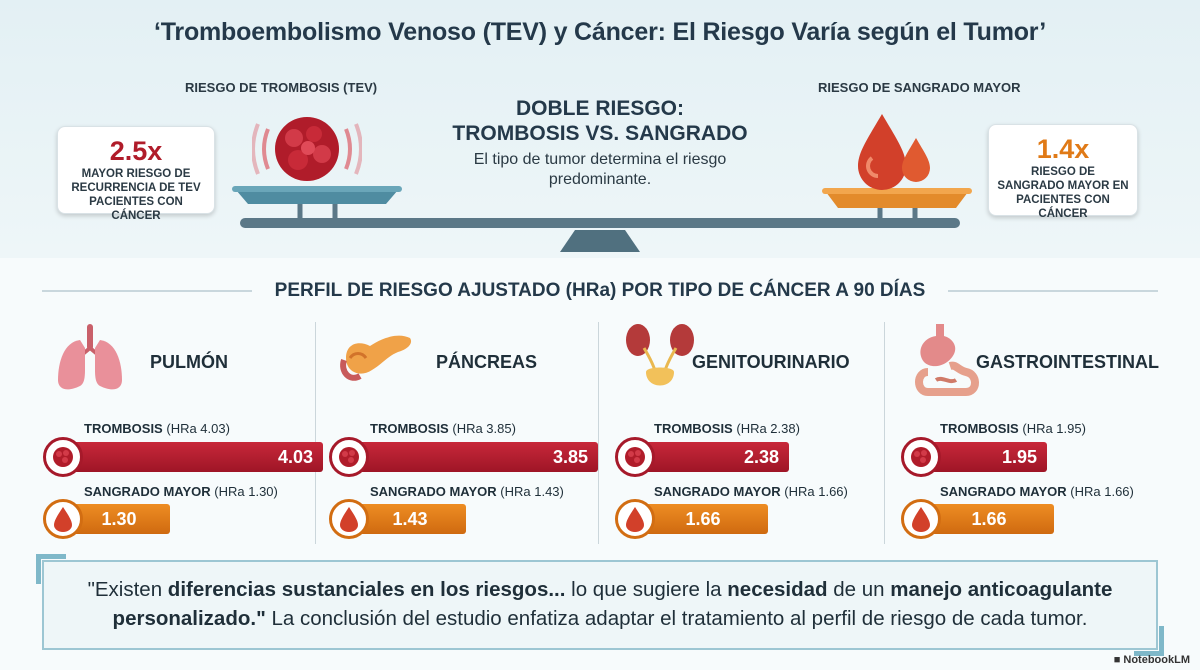 This screenshot has width=1200, height=670. What do you see at coordinates (859, 589) in the screenshot?
I see `quote-part: de un` at bounding box center [859, 589].